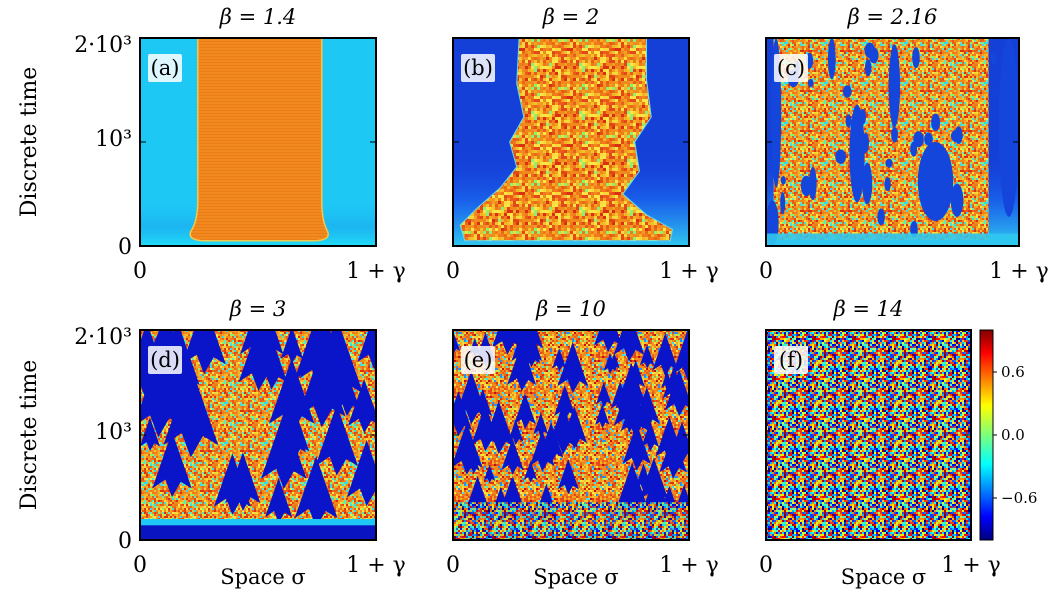 The height and width of the screenshot is (597, 1054). What do you see at coordinates (258, 419) in the screenshot?
I see `panel-d: (d) β = 3` at bounding box center [258, 419].